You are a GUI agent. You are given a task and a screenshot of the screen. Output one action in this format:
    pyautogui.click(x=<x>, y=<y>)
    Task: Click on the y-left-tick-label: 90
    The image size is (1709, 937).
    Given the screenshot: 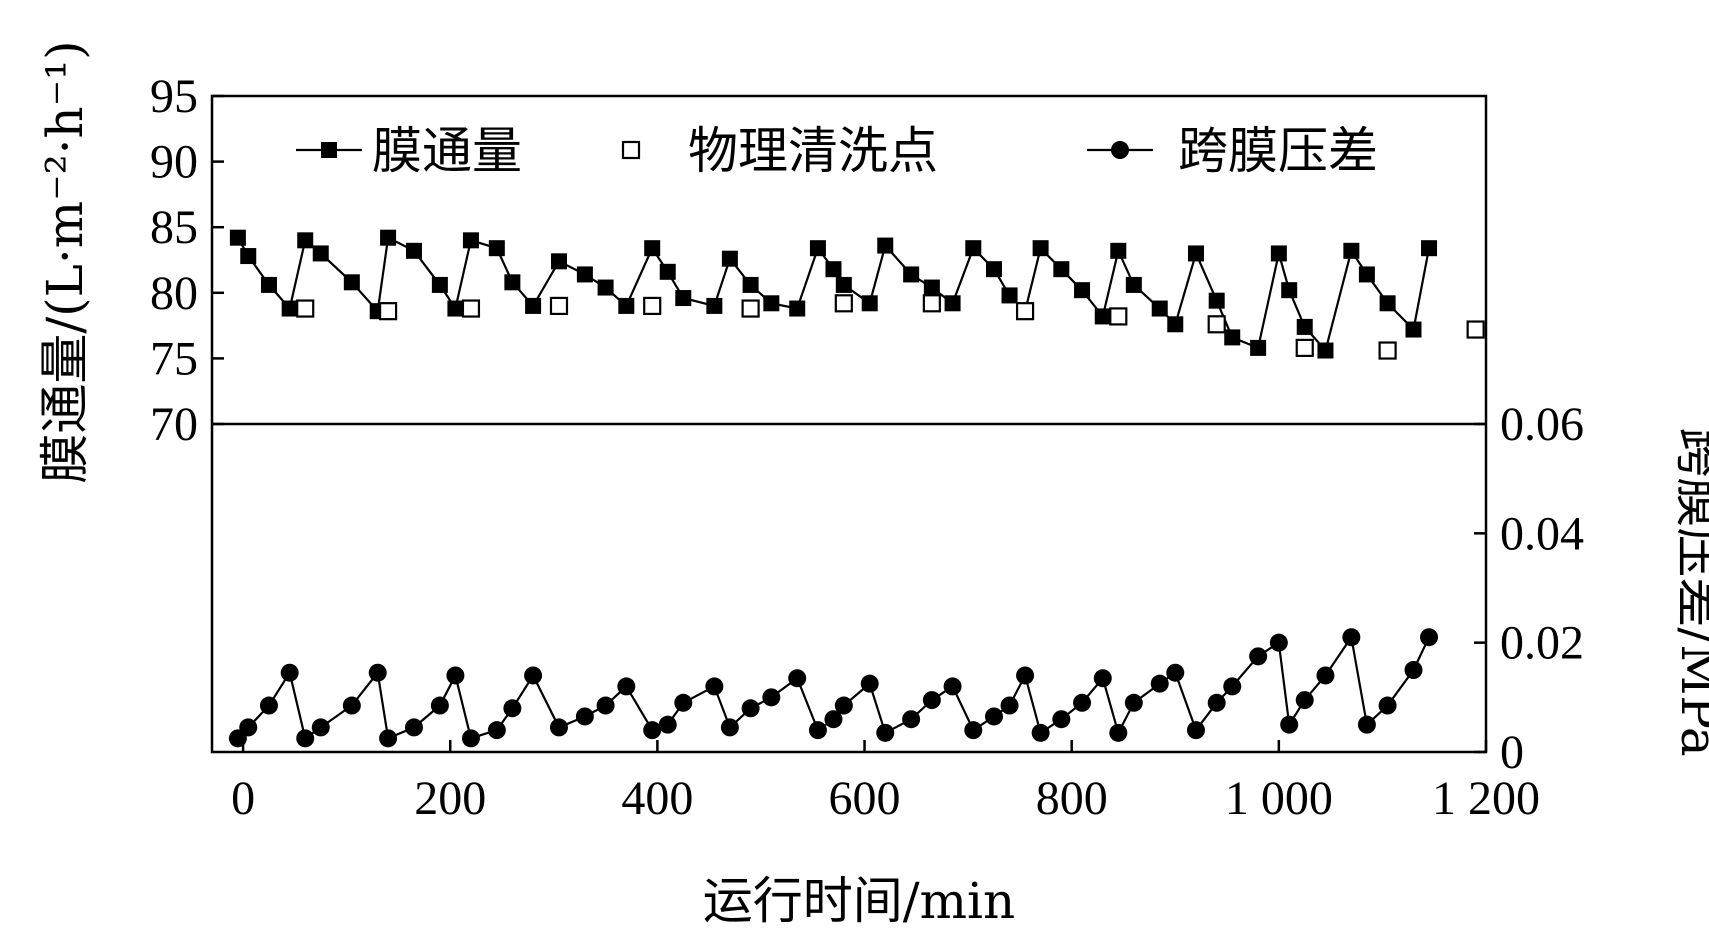 What is the action you would take?
    pyautogui.click(x=174, y=162)
    